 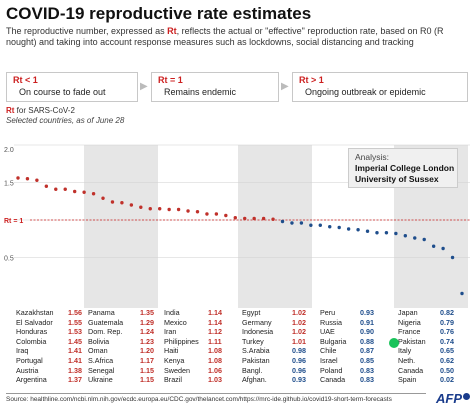 I want to click on chart-caption-rest: for SARS-CoV-2, so click(x=44, y=110).